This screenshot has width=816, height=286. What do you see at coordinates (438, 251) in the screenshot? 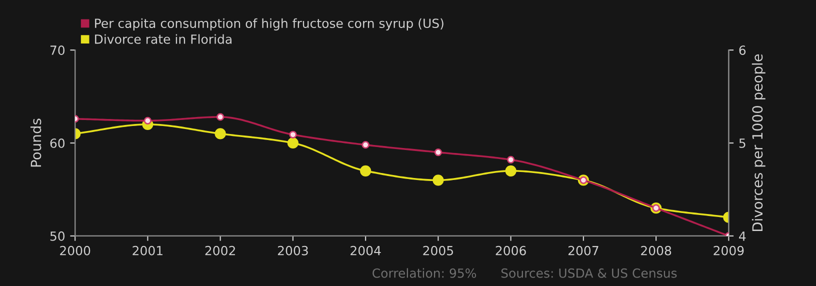
I see `x-tick-label: 2005` at bounding box center [438, 251].